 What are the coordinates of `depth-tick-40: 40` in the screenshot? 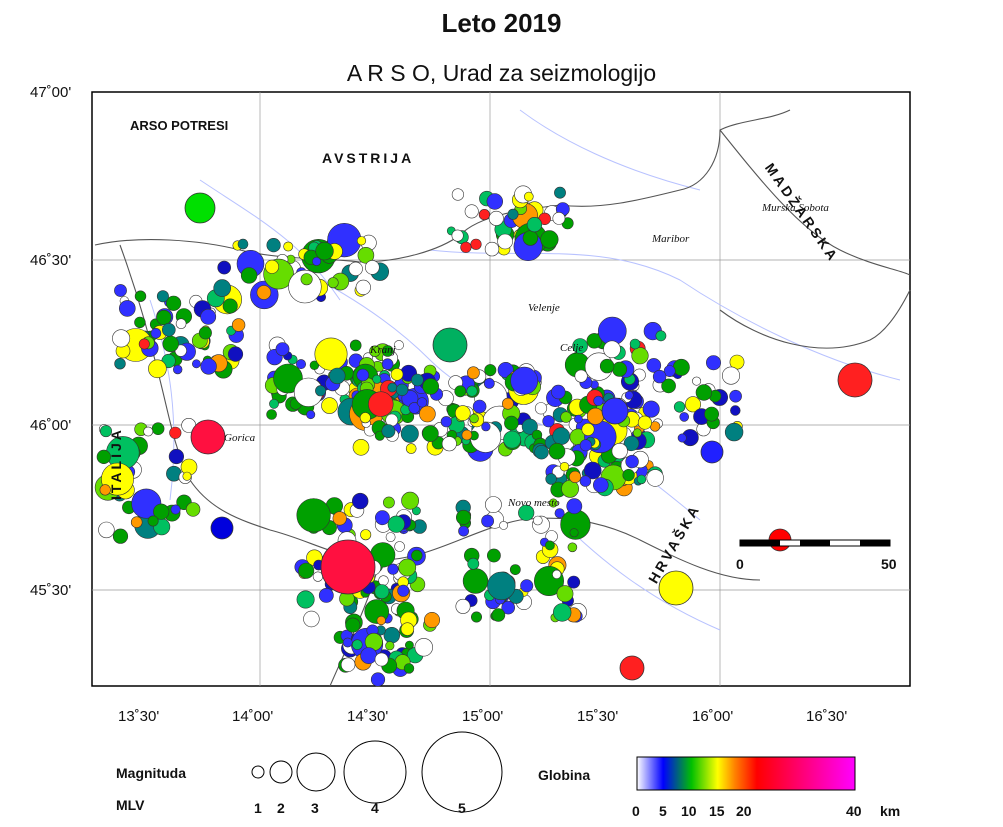 It's located at (854, 811).